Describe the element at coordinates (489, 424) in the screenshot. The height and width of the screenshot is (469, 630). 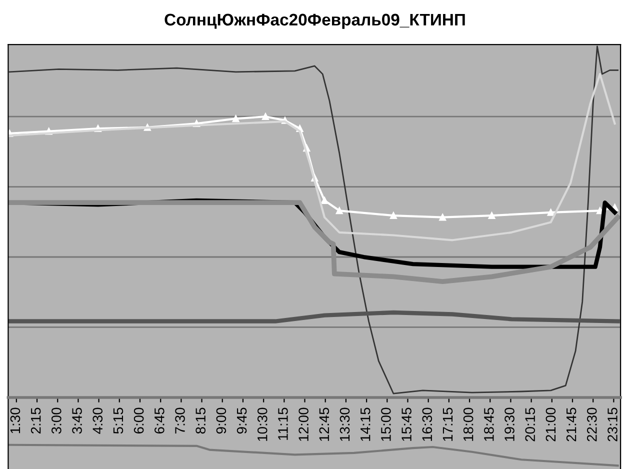
I see `x-tick-label: 18:45` at that location.